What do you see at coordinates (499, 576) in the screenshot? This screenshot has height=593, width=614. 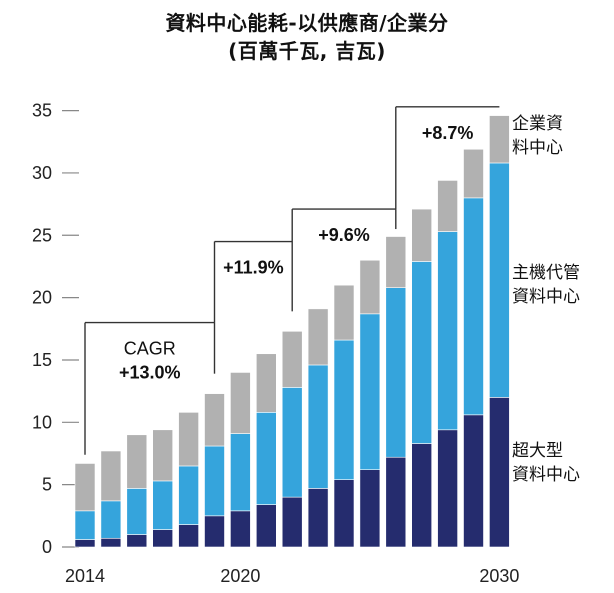 I see `x-tick-label-2030: 2030` at bounding box center [499, 576].